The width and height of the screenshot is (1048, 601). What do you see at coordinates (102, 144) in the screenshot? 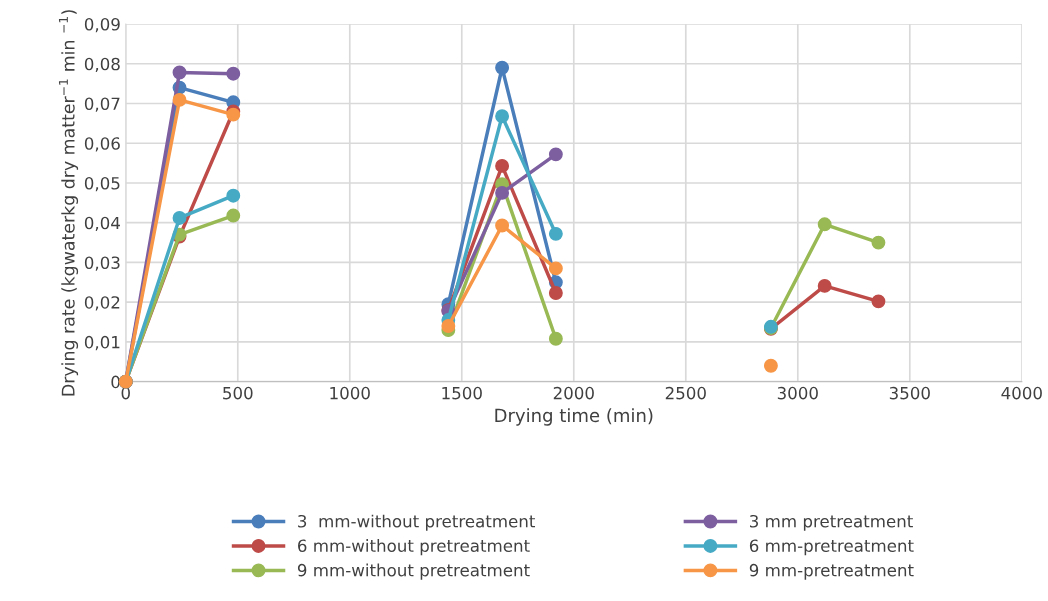
I see `y-tick-label: 0,06` at bounding box center [102, 144].